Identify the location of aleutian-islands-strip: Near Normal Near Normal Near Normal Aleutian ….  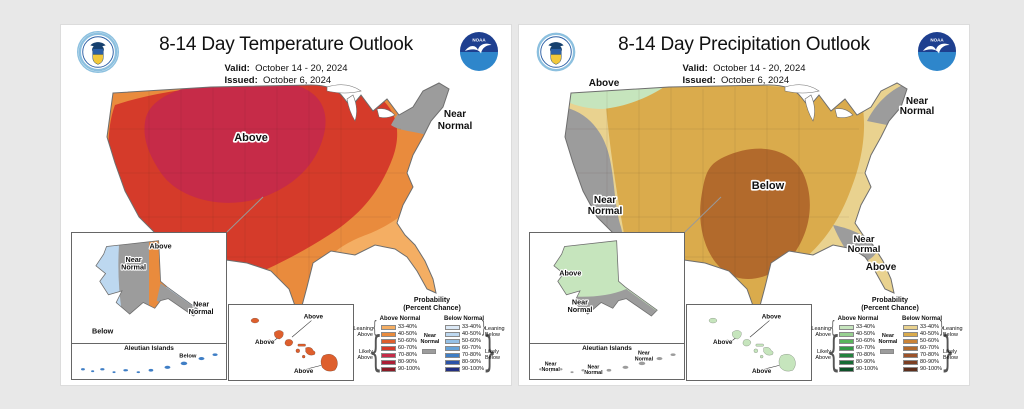
(607, 361).